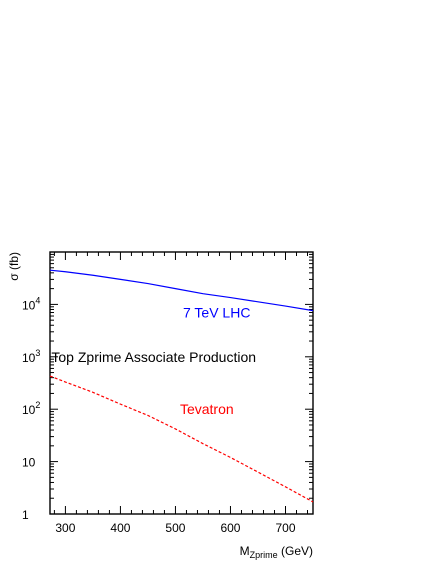 Image resolution: width=436 pixels, height=564 pixels. Describe the element at coordinates (207, 409) in the screenshot. I see `series-label-1: Tevatron` at that location.